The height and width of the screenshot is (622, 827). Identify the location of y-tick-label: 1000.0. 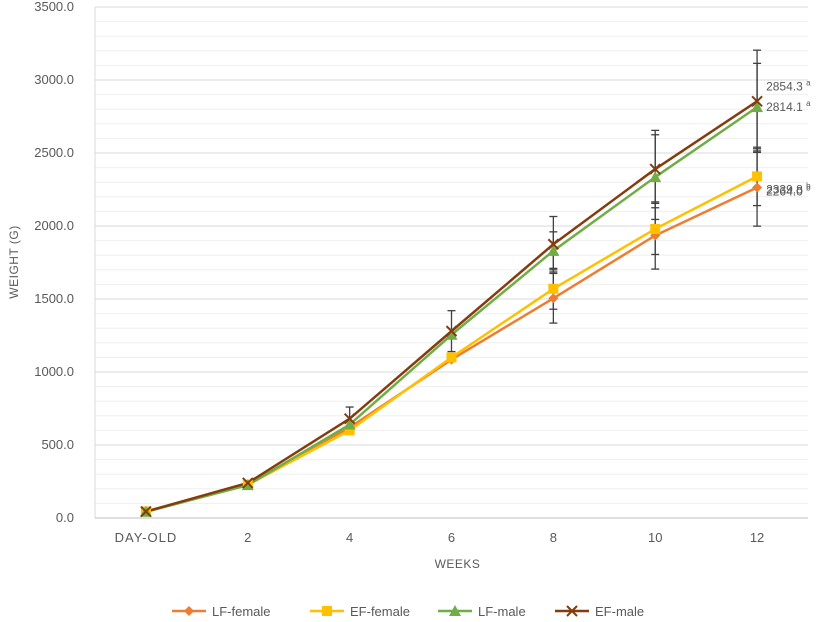
(54, 371).